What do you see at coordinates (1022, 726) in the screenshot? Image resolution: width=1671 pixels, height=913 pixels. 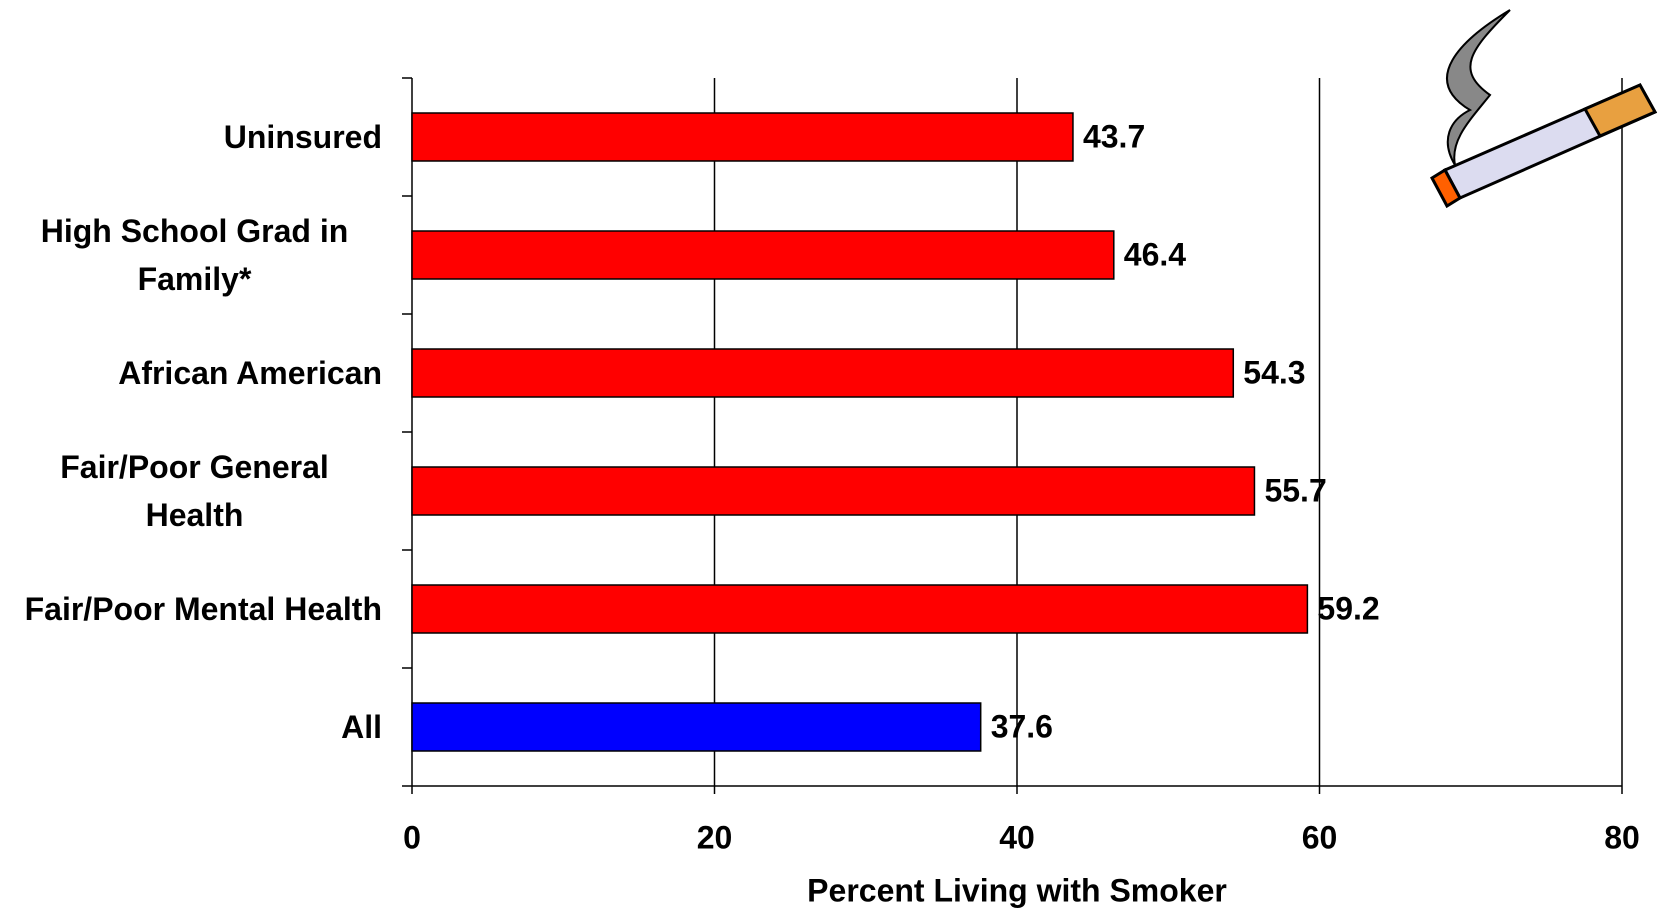 I see `value-label: 37.6` at bounding box center [1022, 726].